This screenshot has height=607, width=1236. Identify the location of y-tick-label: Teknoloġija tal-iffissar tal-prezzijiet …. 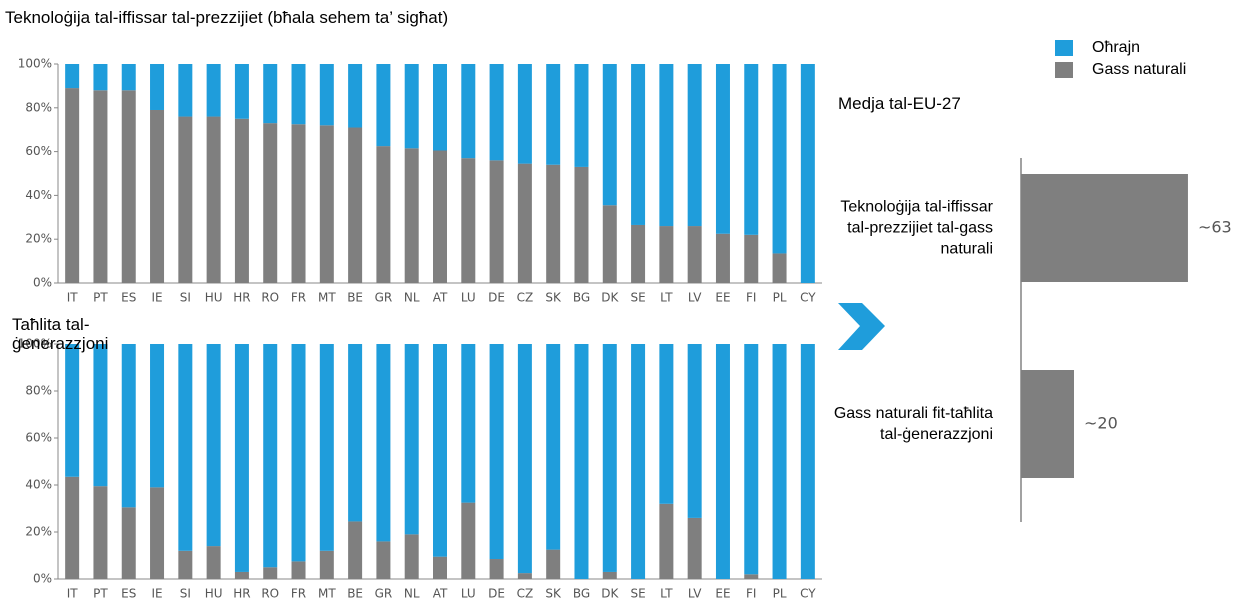
(916, 228).